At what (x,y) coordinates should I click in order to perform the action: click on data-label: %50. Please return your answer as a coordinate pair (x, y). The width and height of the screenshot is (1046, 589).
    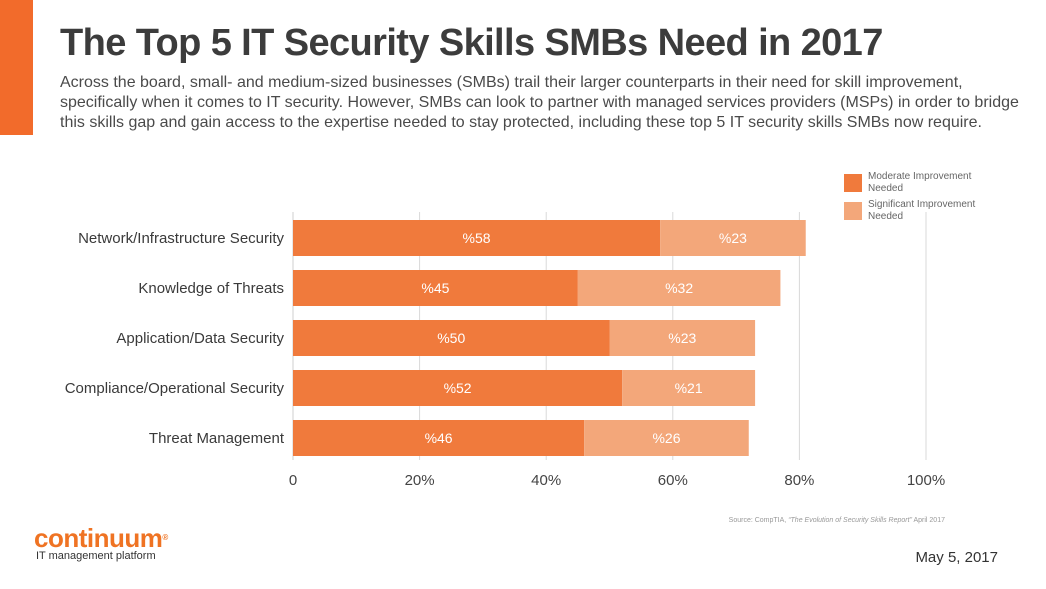
    Looking at the image, I should click on (451, 338).